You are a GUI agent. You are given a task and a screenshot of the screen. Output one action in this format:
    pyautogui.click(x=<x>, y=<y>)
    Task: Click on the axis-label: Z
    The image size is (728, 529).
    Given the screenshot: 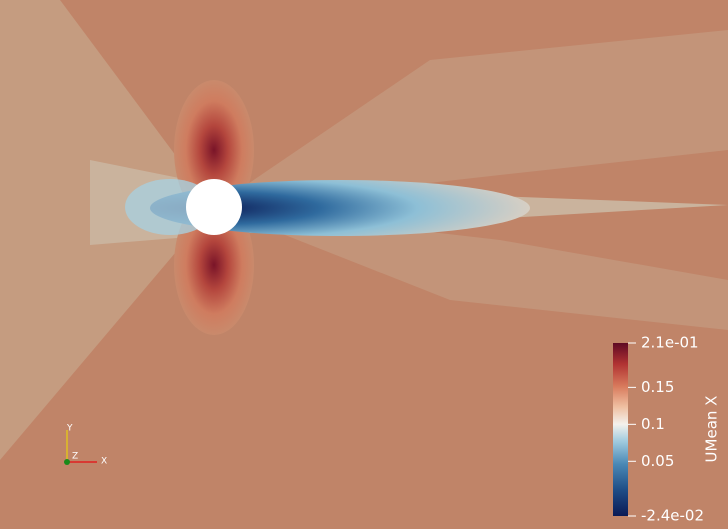 What is the action you would take?
    pyautogui.click(x=75, y=457)
    